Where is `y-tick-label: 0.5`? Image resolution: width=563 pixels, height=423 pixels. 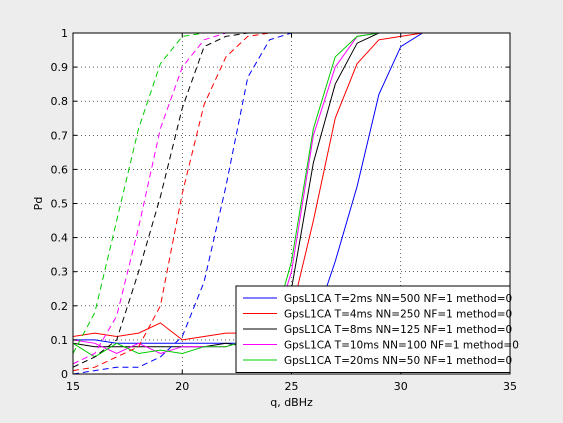
y-tick-label: 0.5 is located at coordinates (60, 204).